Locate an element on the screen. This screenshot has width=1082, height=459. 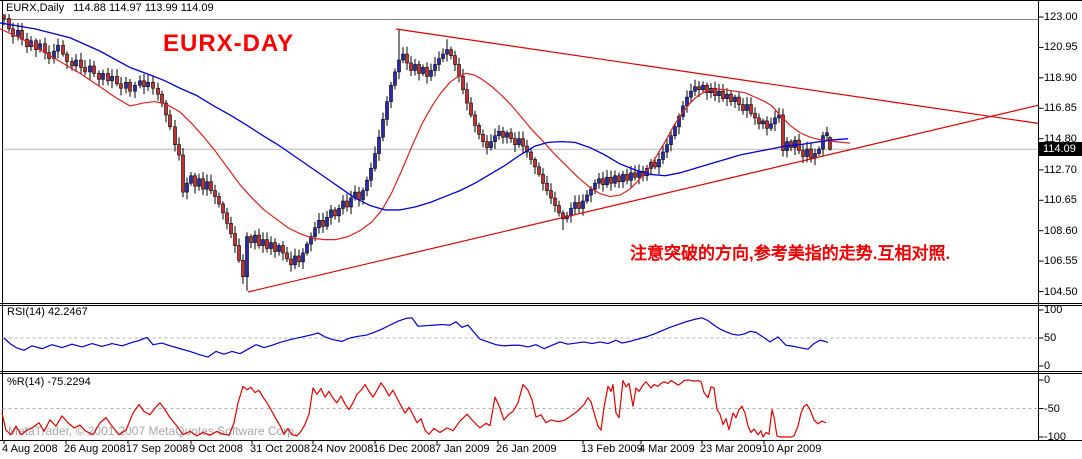
rsi-axis-label: 0 is located at coordinates (1047, 366).